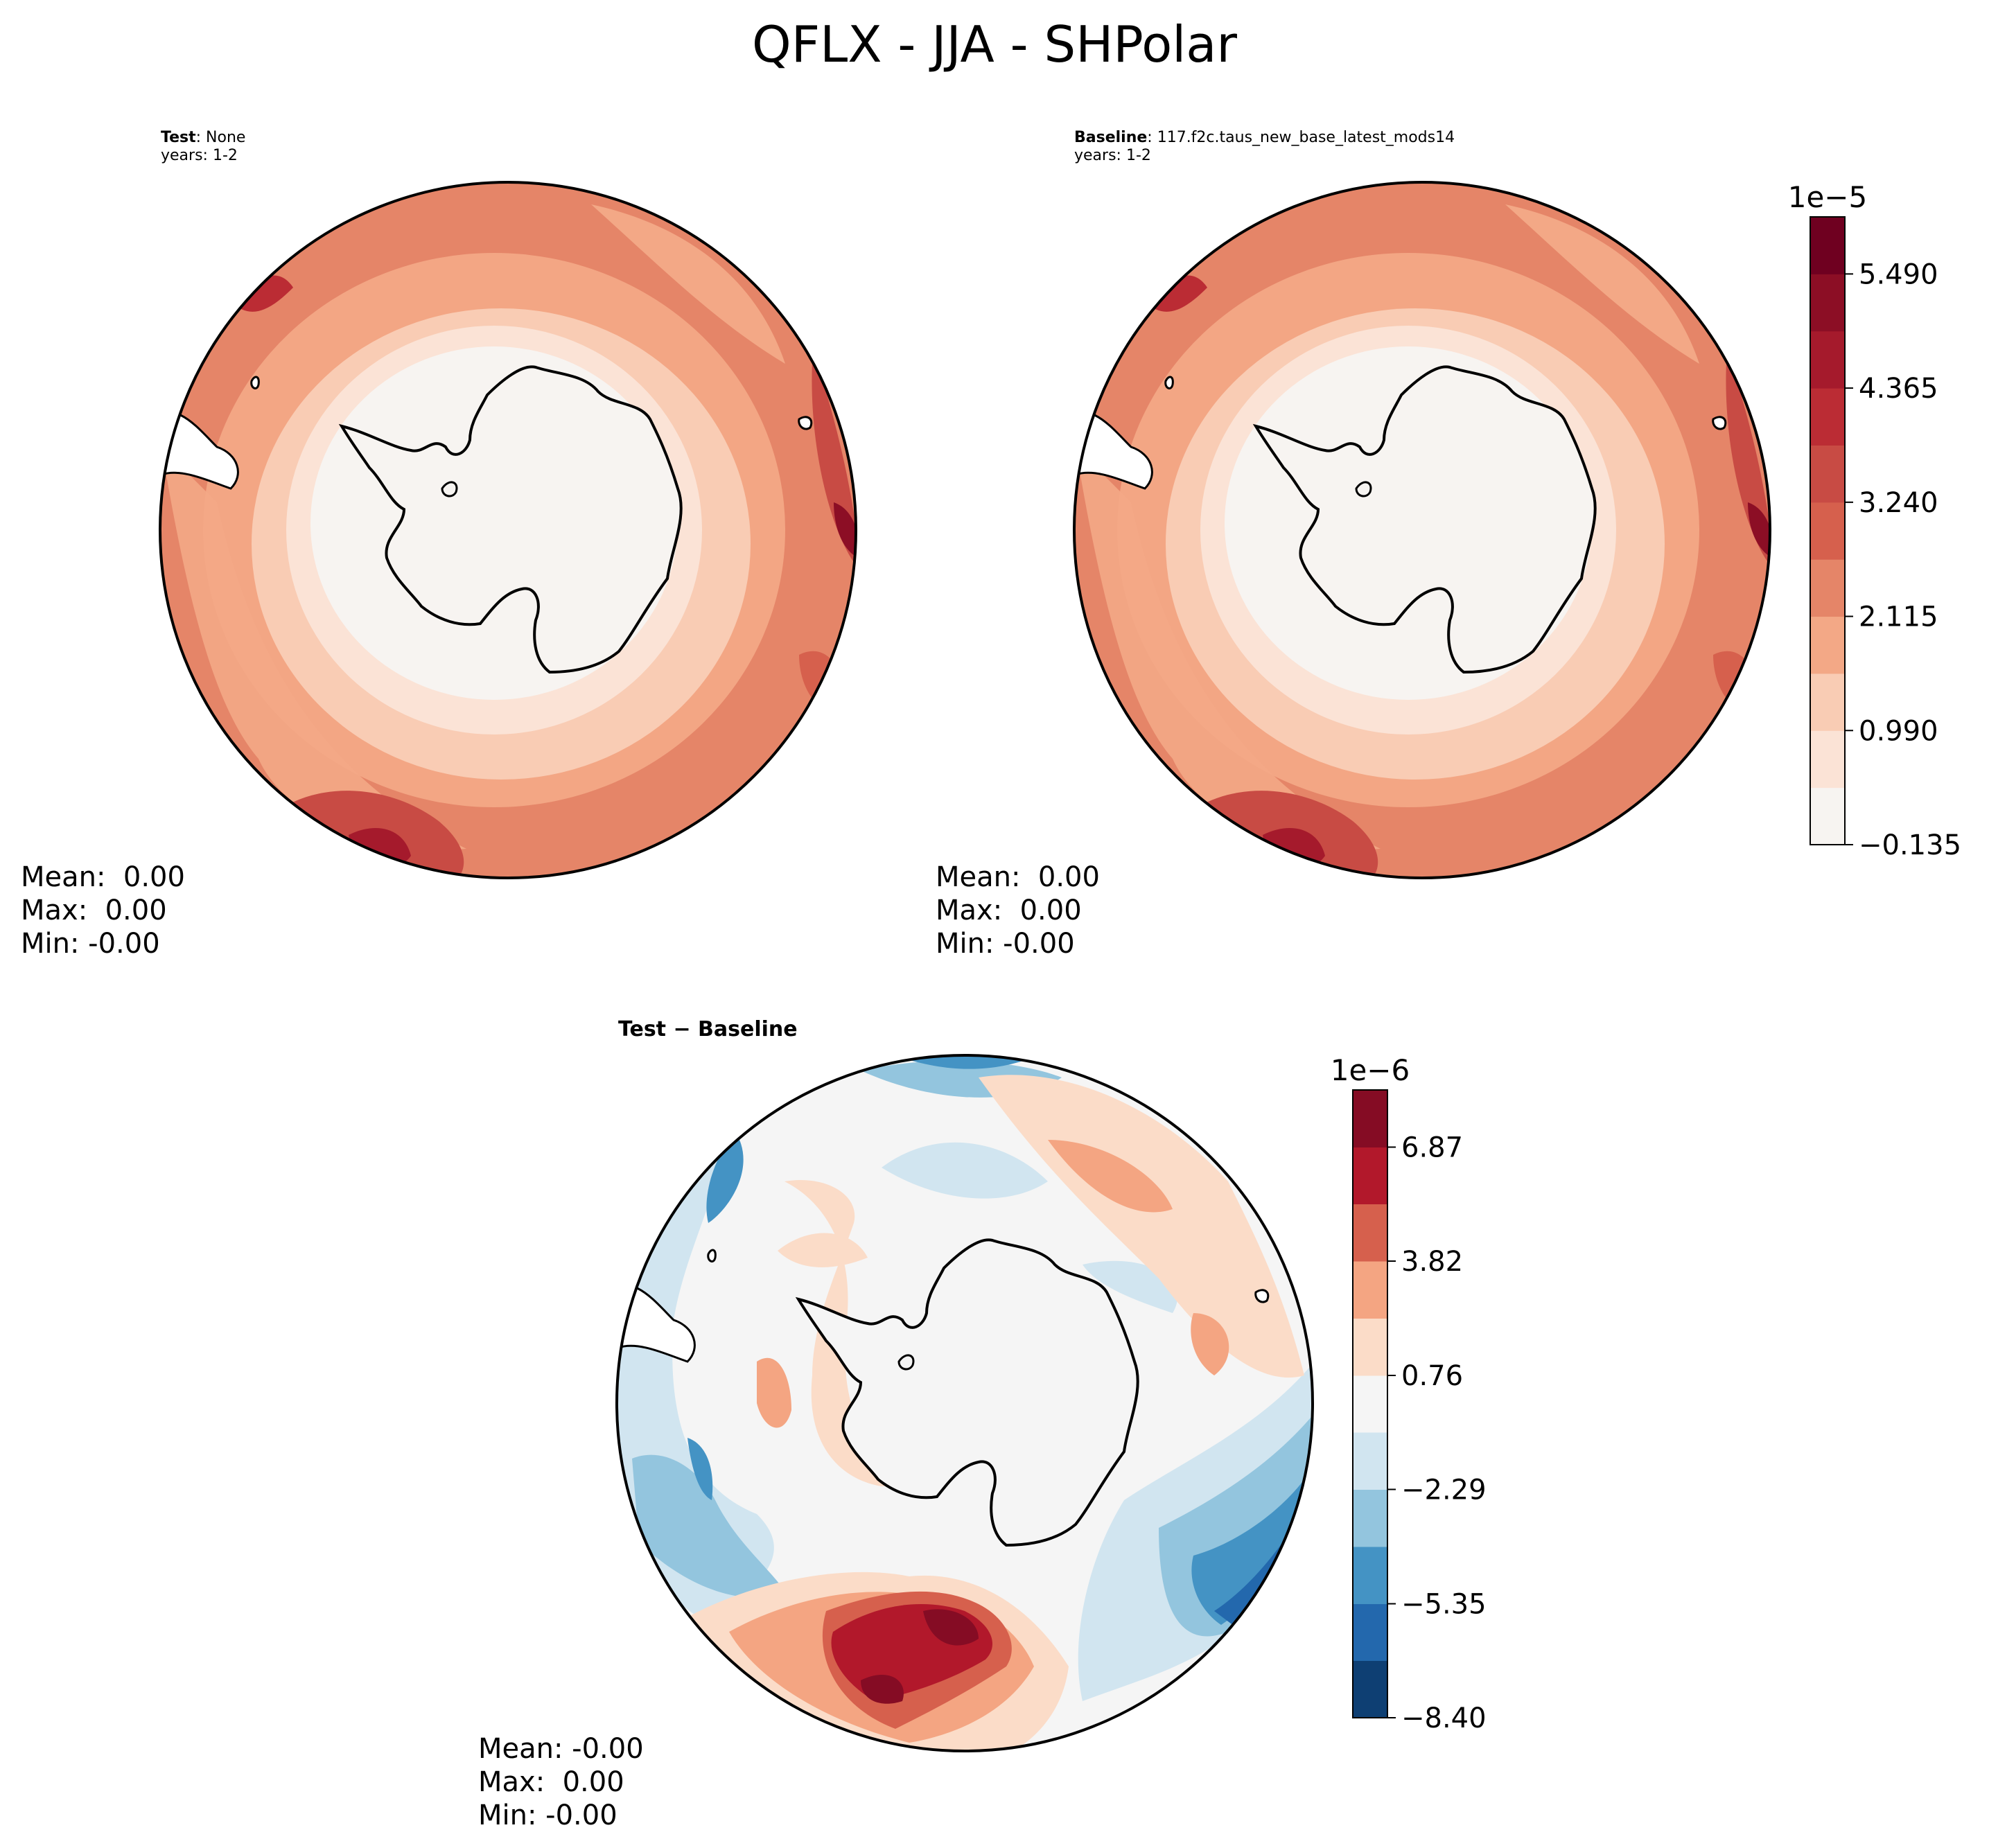  I want to click on diff-colorbar-scale-exponent: 1e−6, so click(1370, 1070).